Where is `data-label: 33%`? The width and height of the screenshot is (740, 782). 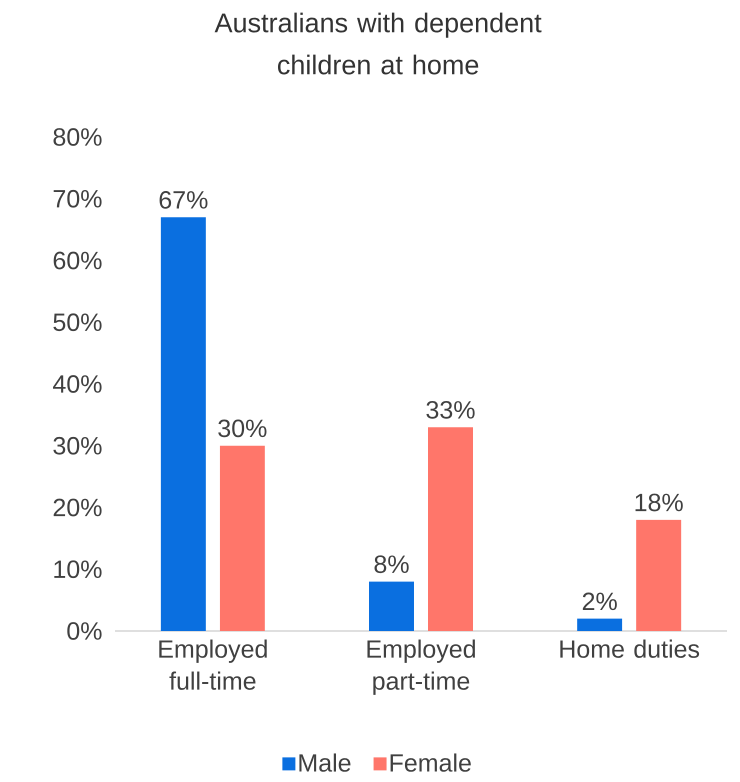
data-label: 33% is located at coordinates (450, 409).